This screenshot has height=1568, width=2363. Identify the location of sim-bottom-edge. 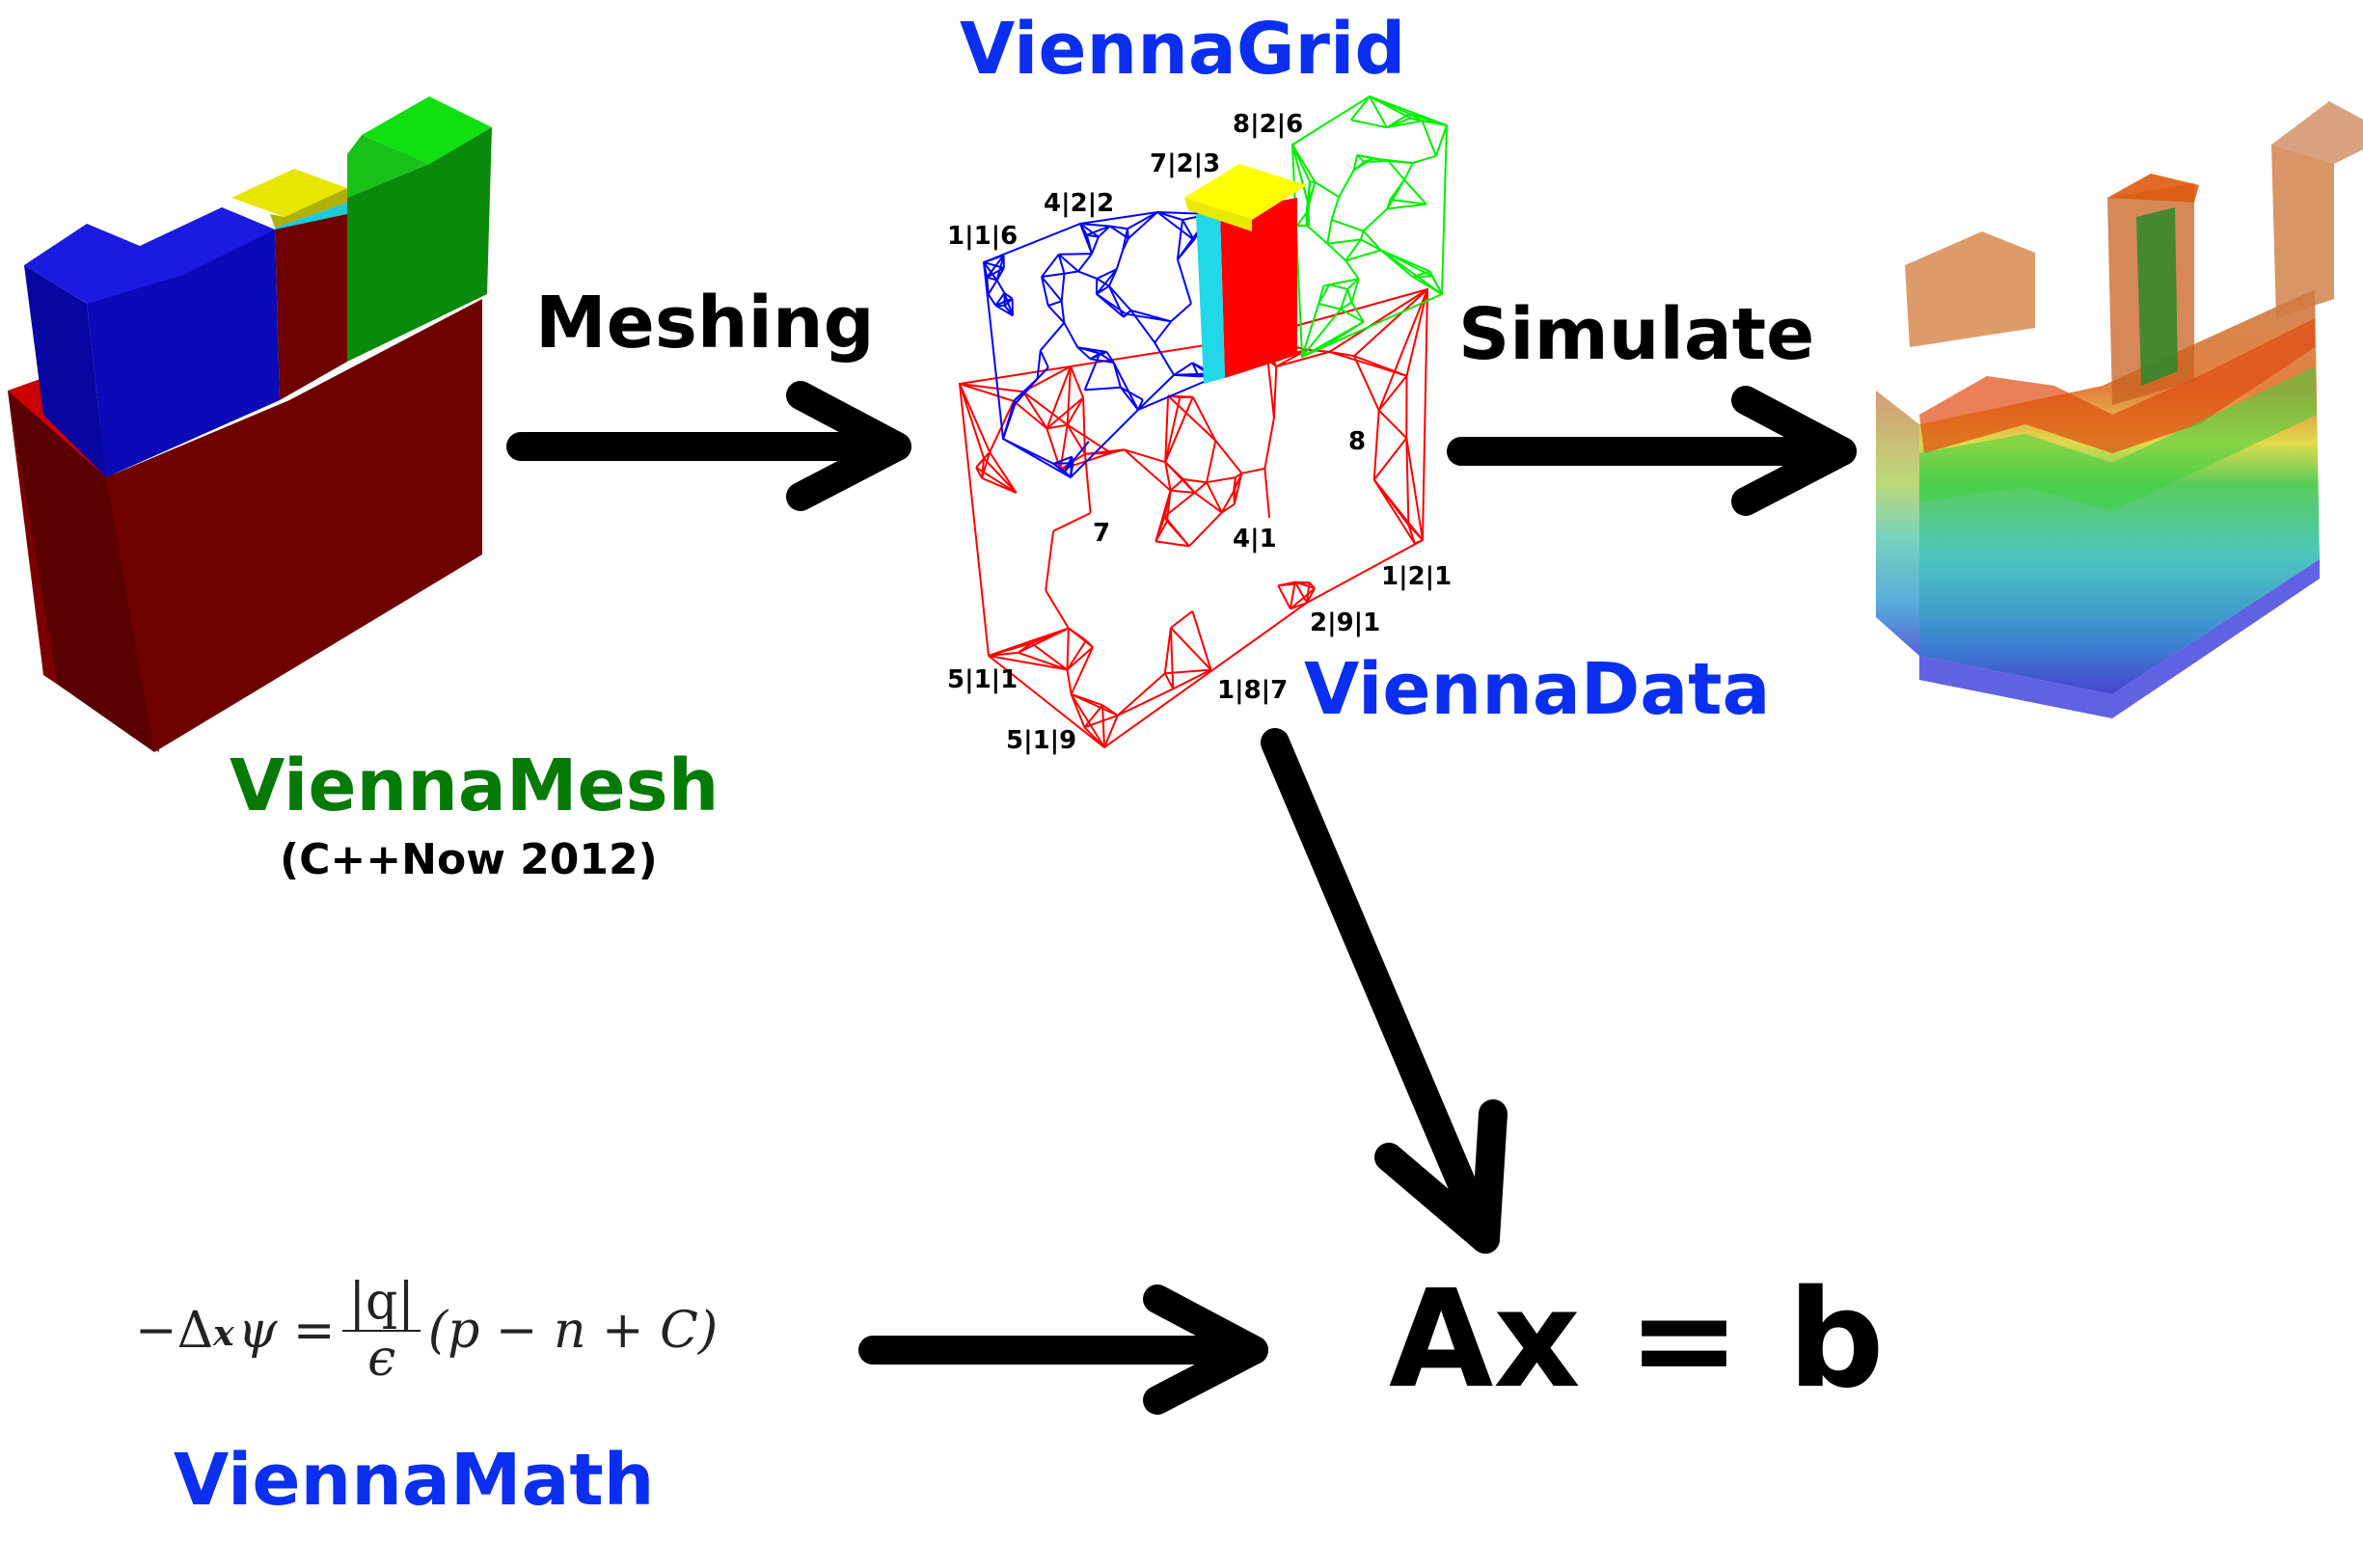
(2120, 639).